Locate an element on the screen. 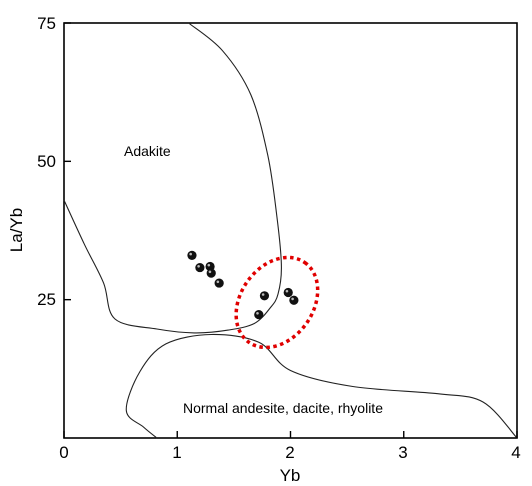  data-point-8-dot is located at coordinates (294, 300).